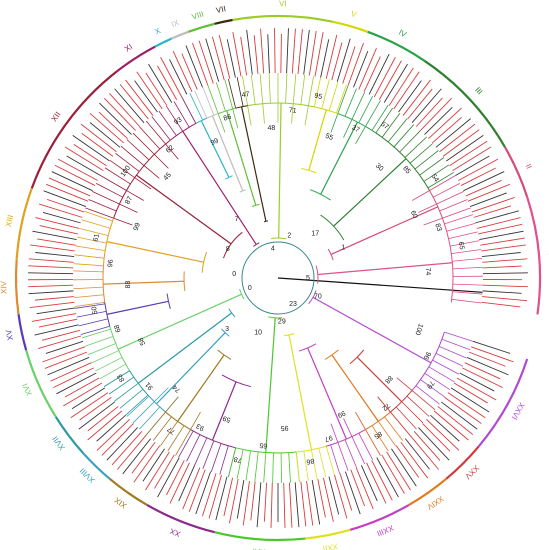 The height and width of the screenshot is (550, 549). I want to click on subfamily-label: X, so click(157, 31).